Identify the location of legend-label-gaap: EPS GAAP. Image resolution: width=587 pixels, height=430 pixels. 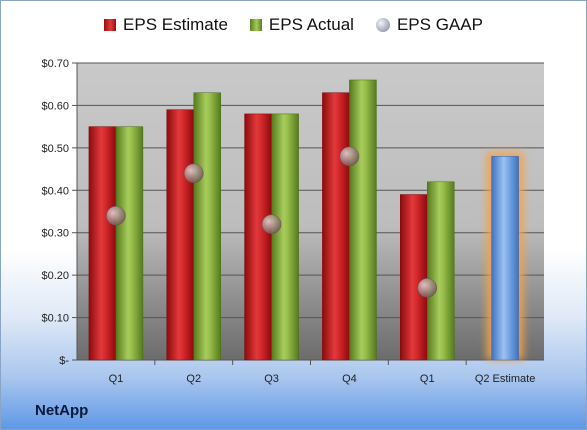
(439, 24).